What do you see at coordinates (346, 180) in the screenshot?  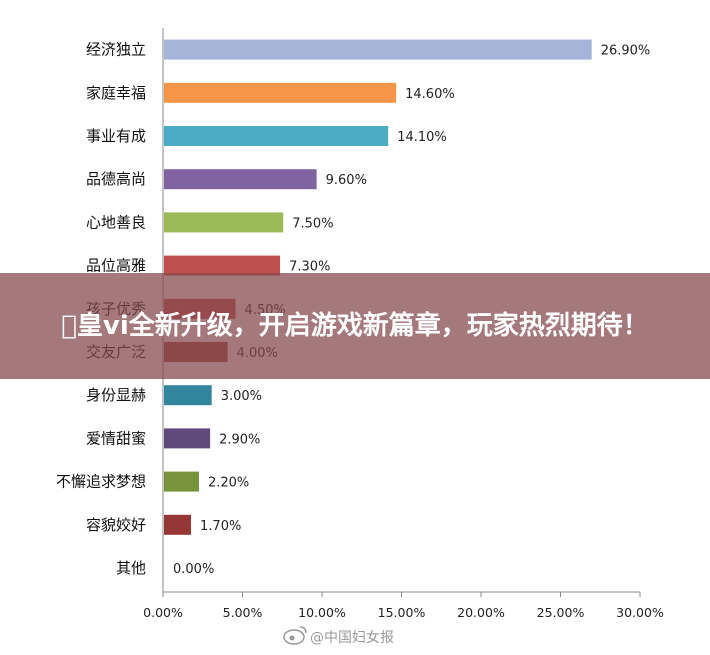 I see `value-label: 9.60%` at bounding box center [346, 180].